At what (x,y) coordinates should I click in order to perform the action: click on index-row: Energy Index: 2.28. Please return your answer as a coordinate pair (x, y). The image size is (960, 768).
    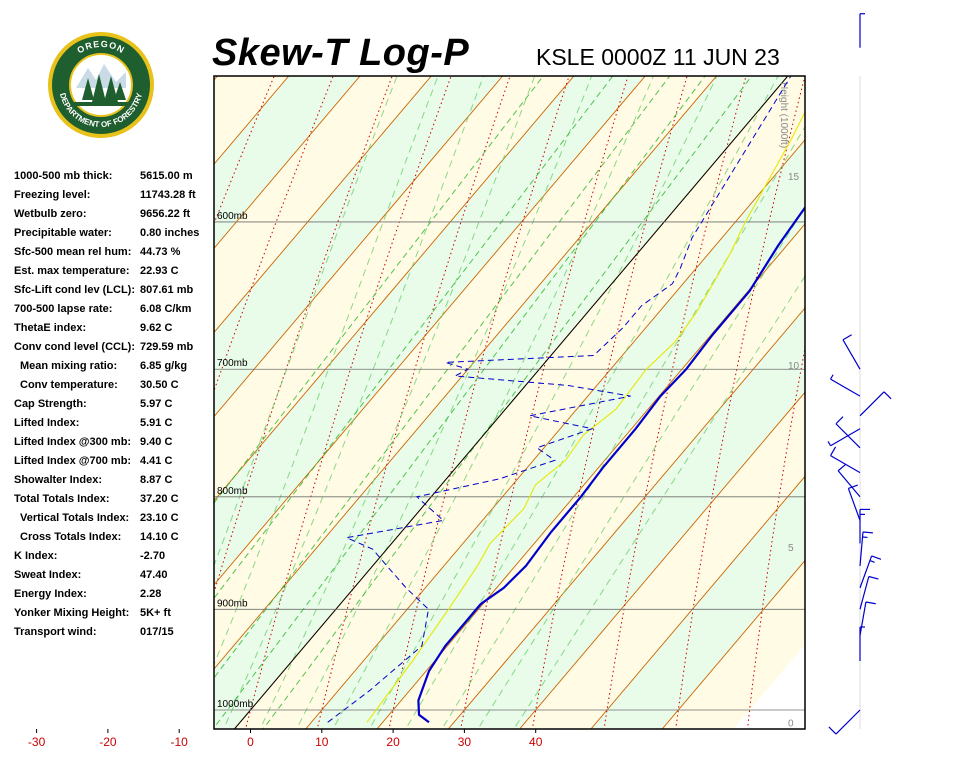
    Looking at the image, I should click on (114, 595).